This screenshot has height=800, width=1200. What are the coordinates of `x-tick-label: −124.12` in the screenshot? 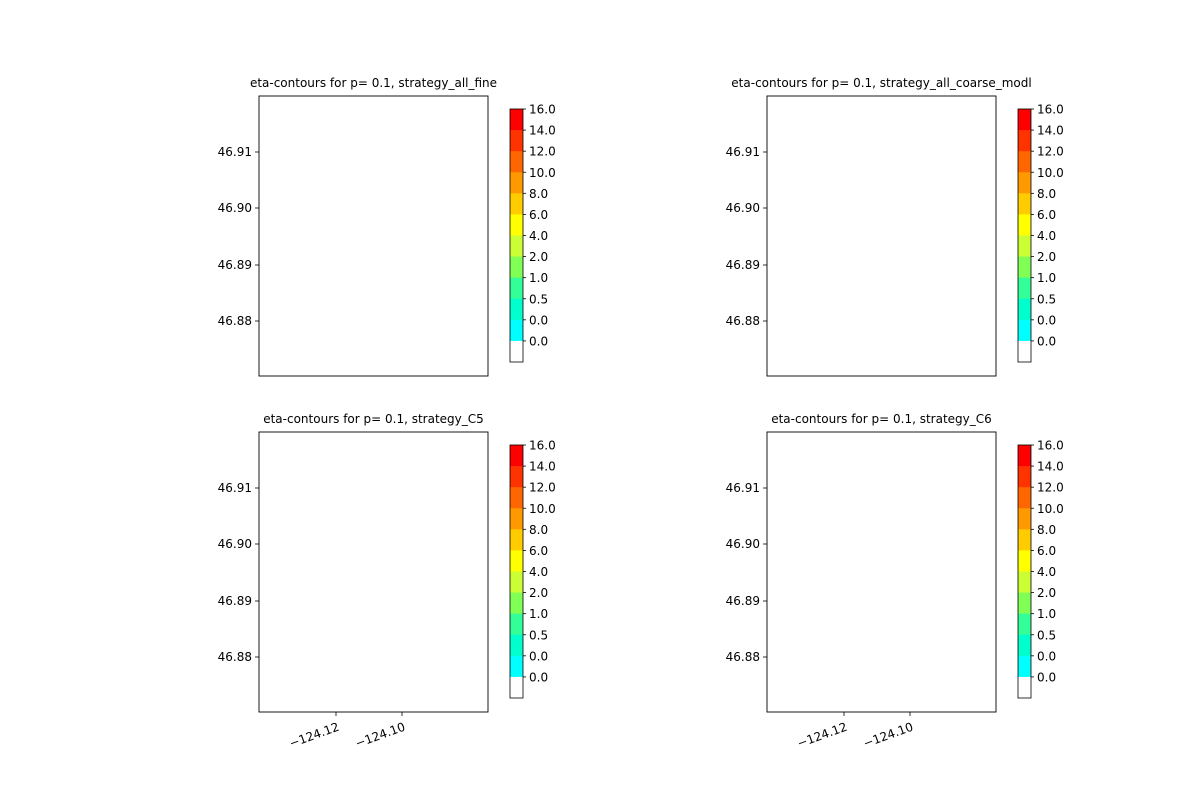 It's located at (822, 735).